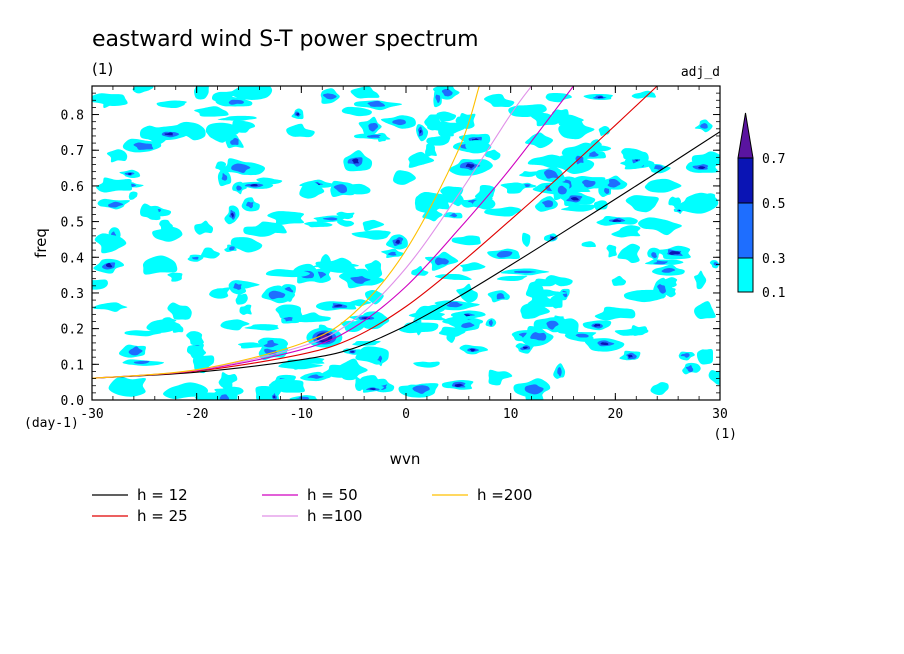  I want to click on chart-title-unit: (1), so click(102, 69).